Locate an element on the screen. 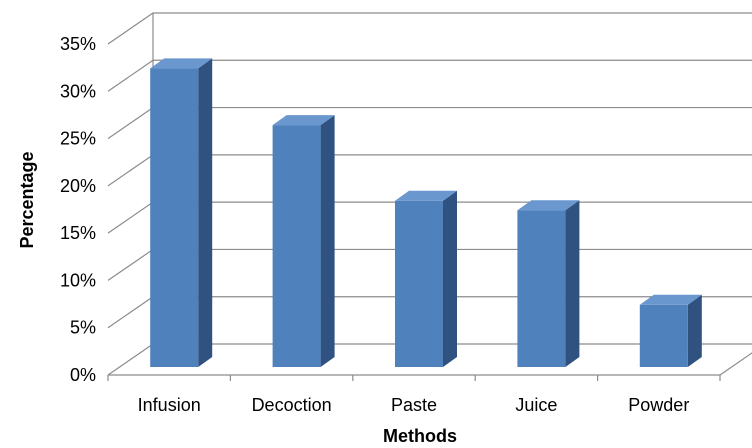 This screenshot has width=752, height=448. x-tick-label: Powder is located at coordinates (658, 405).